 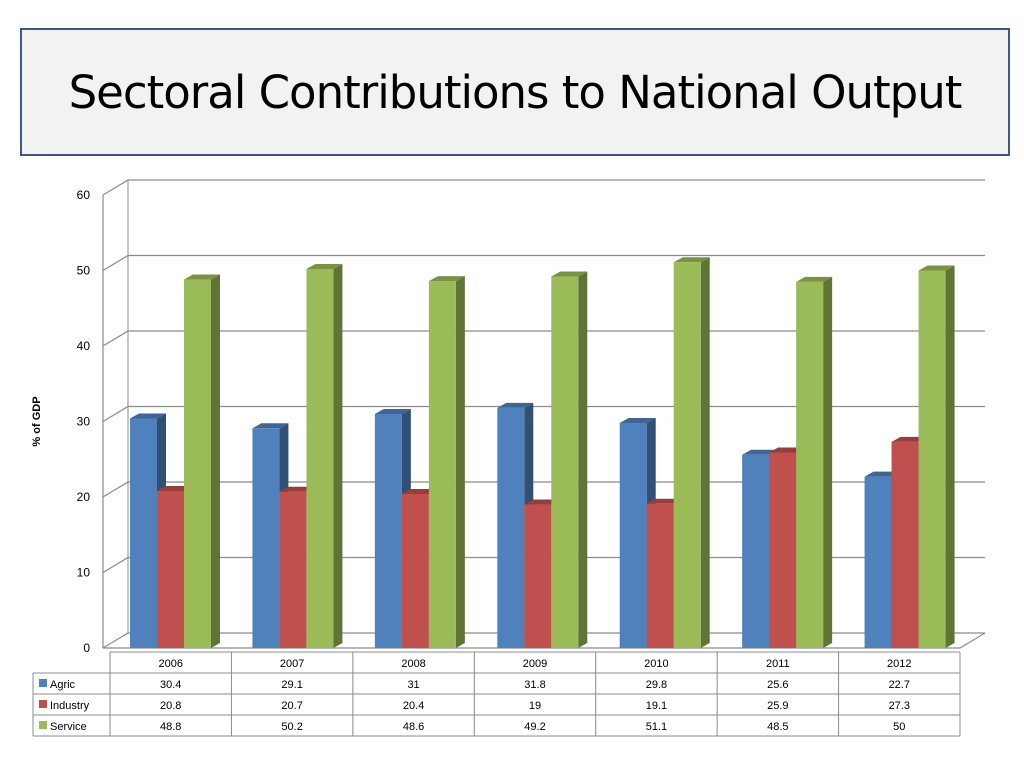 What do you see at coordinates (413, 727) in the screenshot?
I see `data-label: 48.6` at bounding box center [413, 727].